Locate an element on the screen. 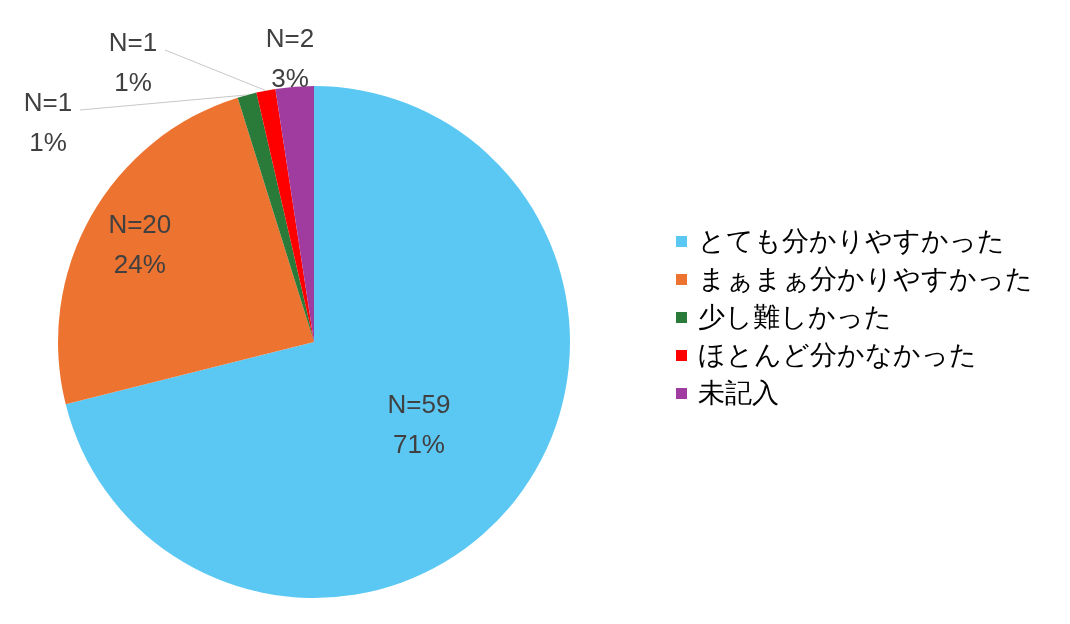 This screenshot has height=624, width=1070. legend-label: まぁまぁ分かりやすかった is located at coordinates (865, 279).